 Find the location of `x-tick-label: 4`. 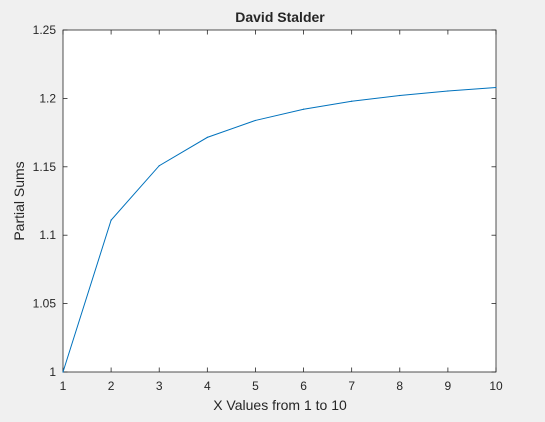

x-tick-label: 4 is located at coordinates (207, 386).